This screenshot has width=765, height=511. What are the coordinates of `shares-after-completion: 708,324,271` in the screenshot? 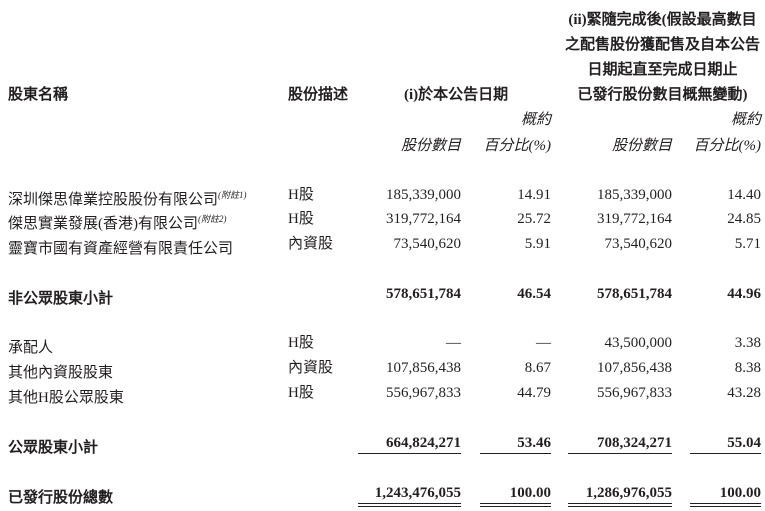 It's located at (634, 443).